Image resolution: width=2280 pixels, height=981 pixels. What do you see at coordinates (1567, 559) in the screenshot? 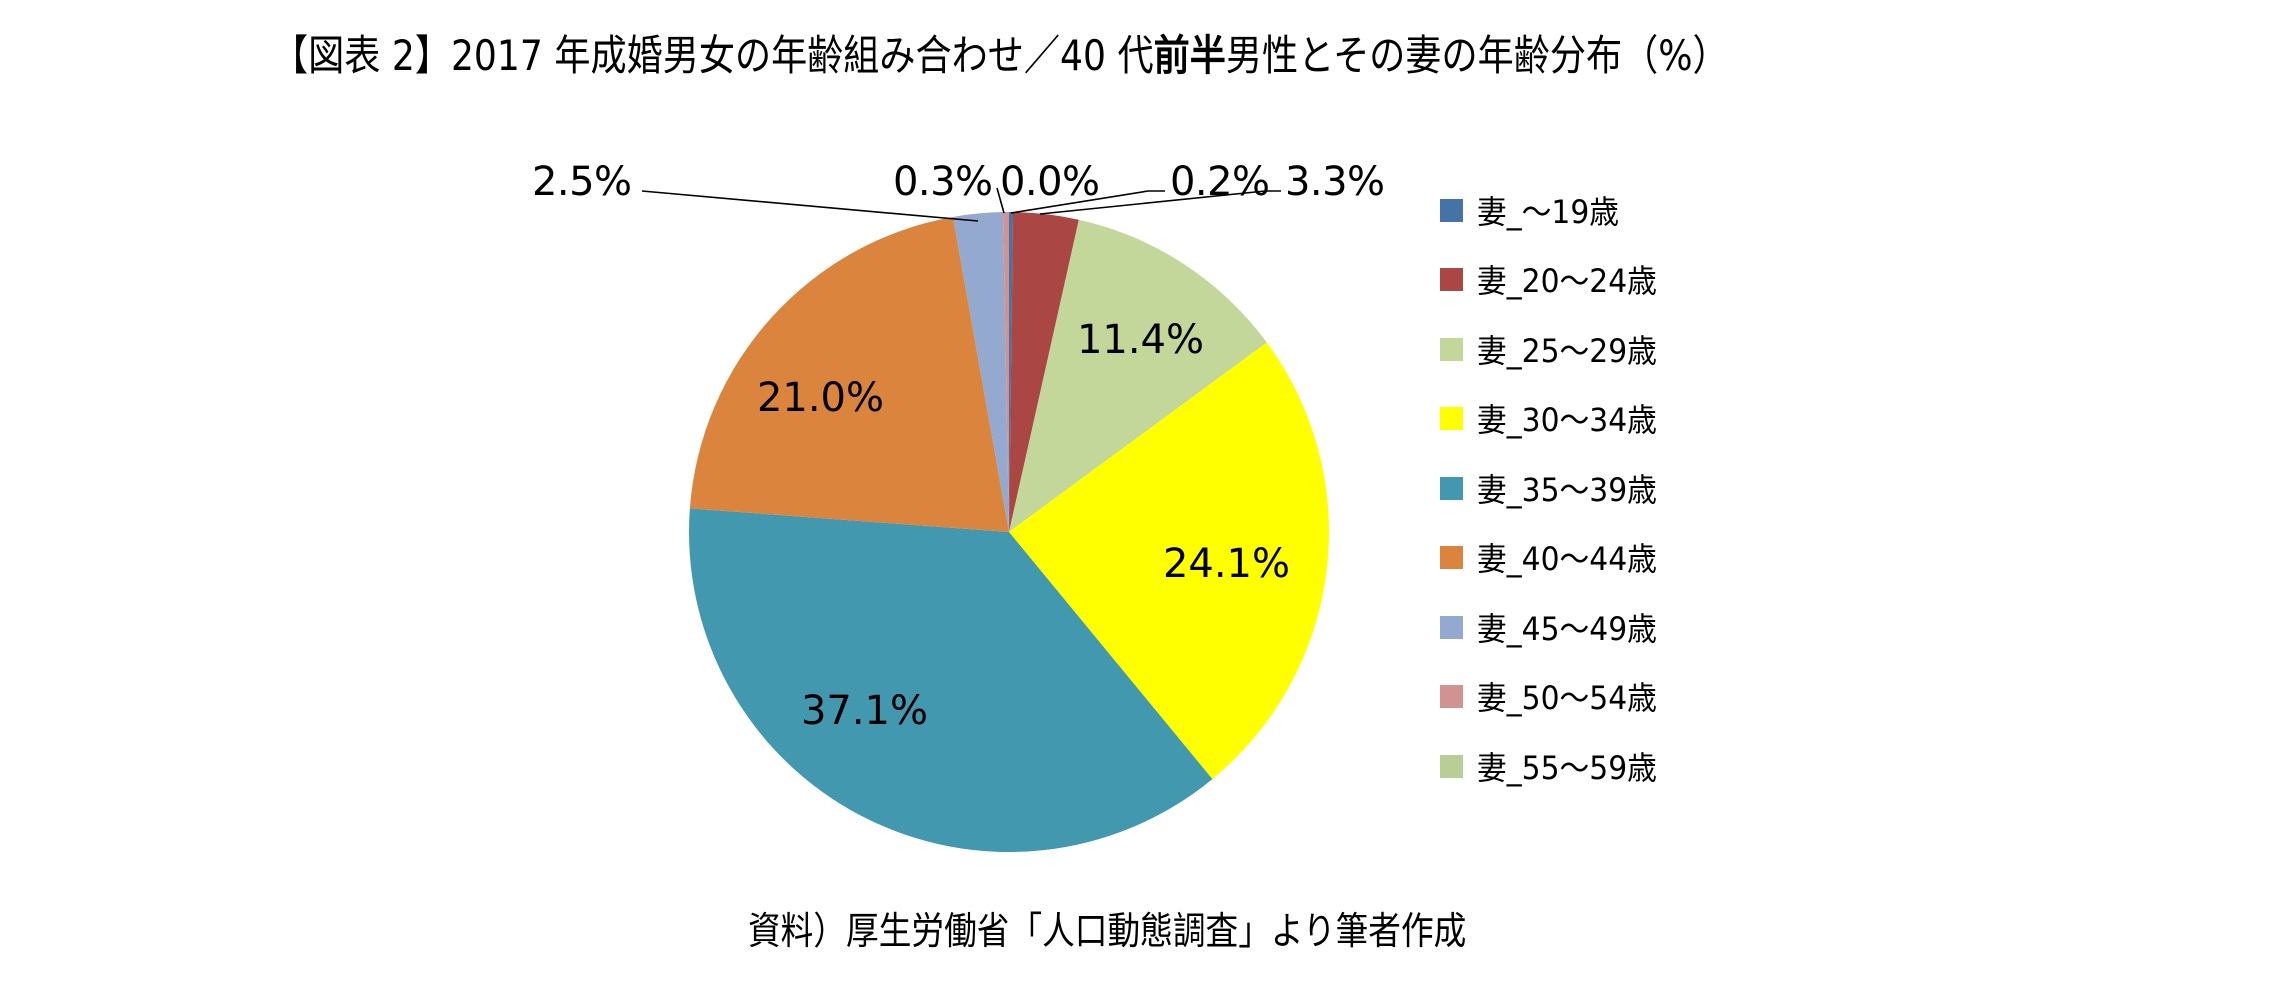
I see `legend-label: 妻_40～44歳` at bounding box center [1567, 559].